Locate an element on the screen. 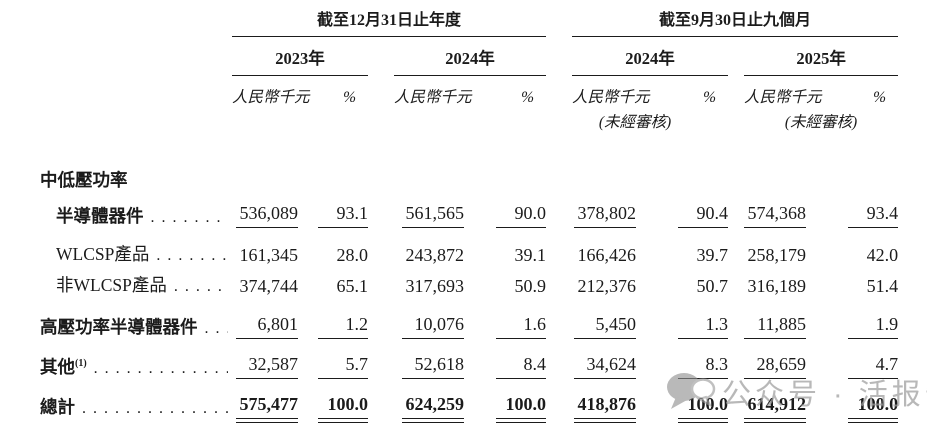 This screenshot has width=927, height=435. amount-value: 243,872 is located at coordinates (435, 255).